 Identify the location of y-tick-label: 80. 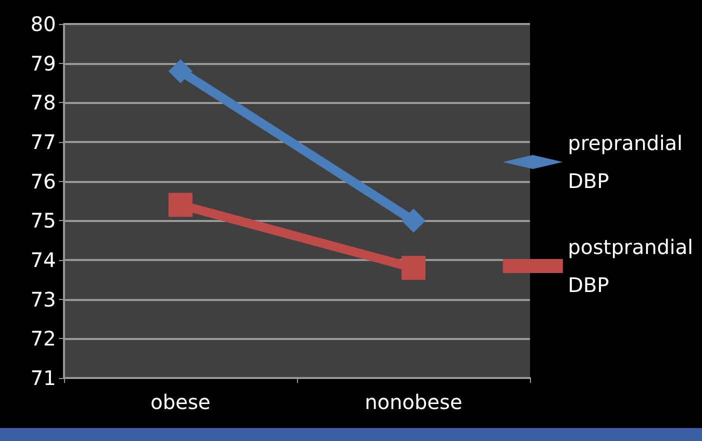
(43, 24).